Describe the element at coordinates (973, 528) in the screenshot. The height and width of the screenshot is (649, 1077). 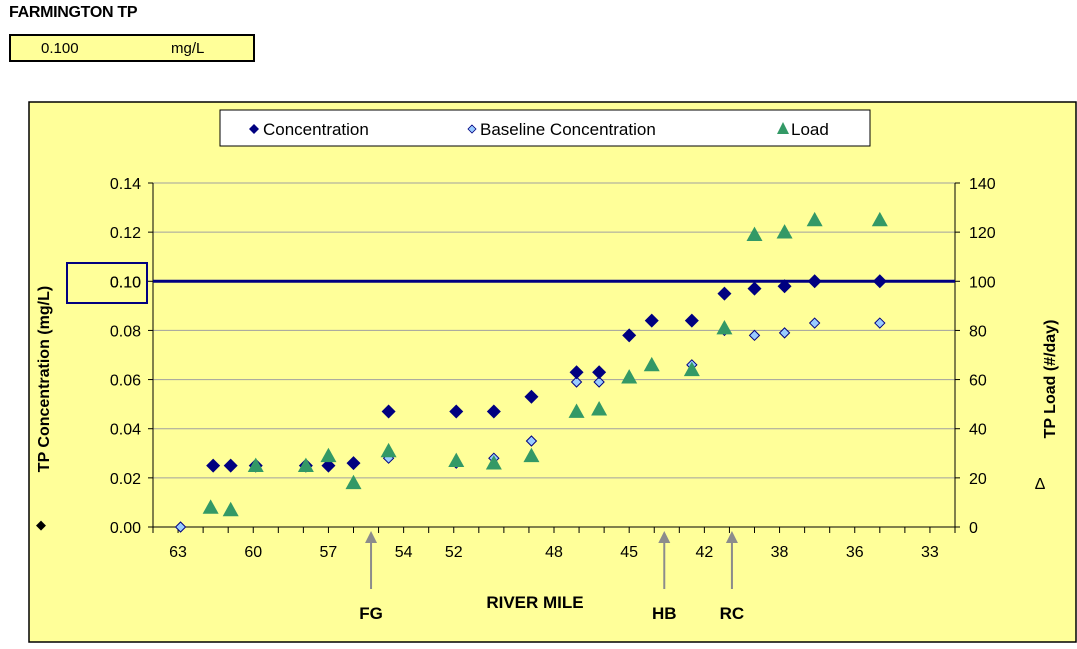
I see `y2-tick-label: 0` at that location.